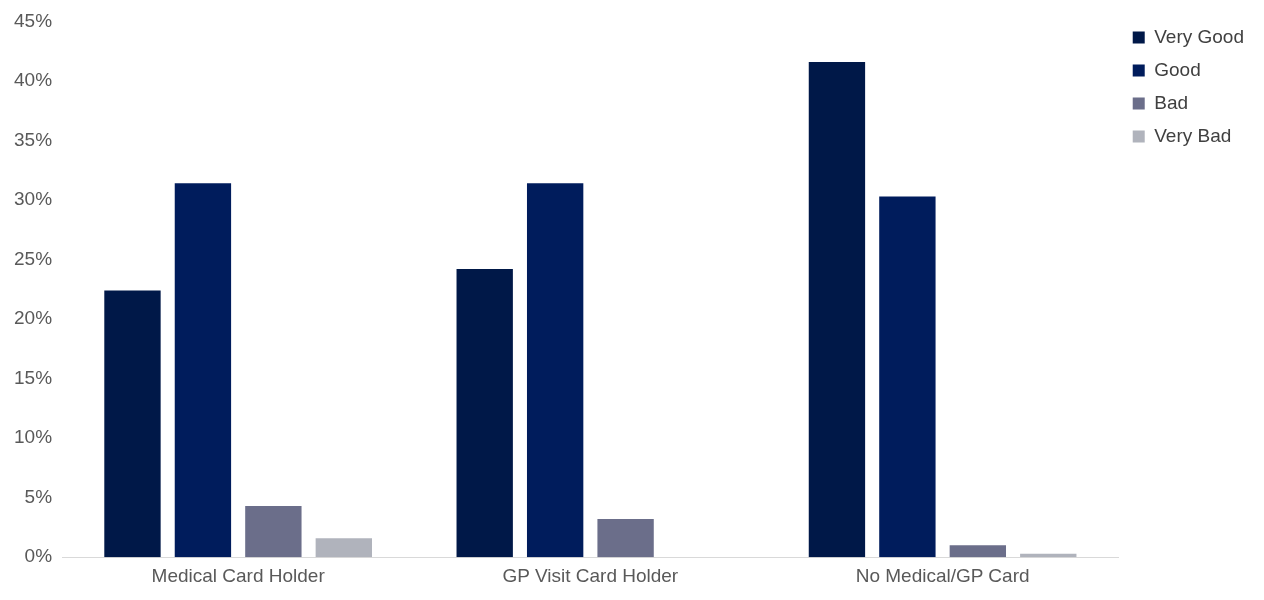  What do you see at coordinates (33, 80) in the screenshot?
I see `y-tick-label: 40%` at bounding box center [33, 80].